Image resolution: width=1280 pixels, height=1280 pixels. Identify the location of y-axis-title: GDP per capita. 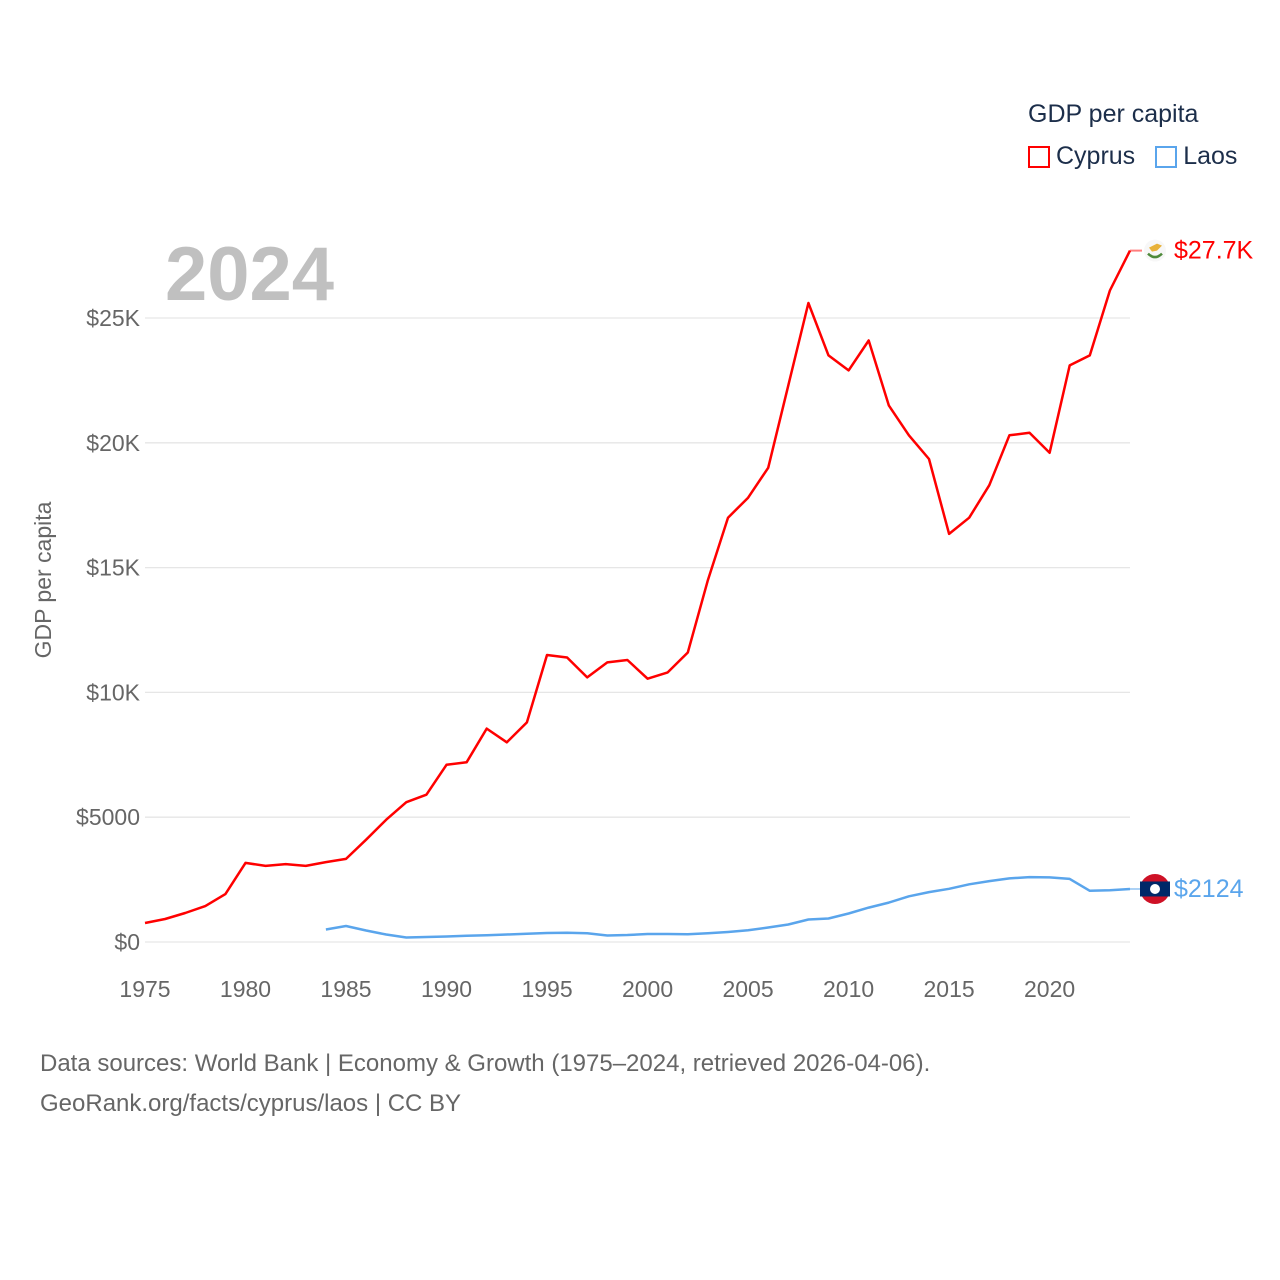
(43, 579).